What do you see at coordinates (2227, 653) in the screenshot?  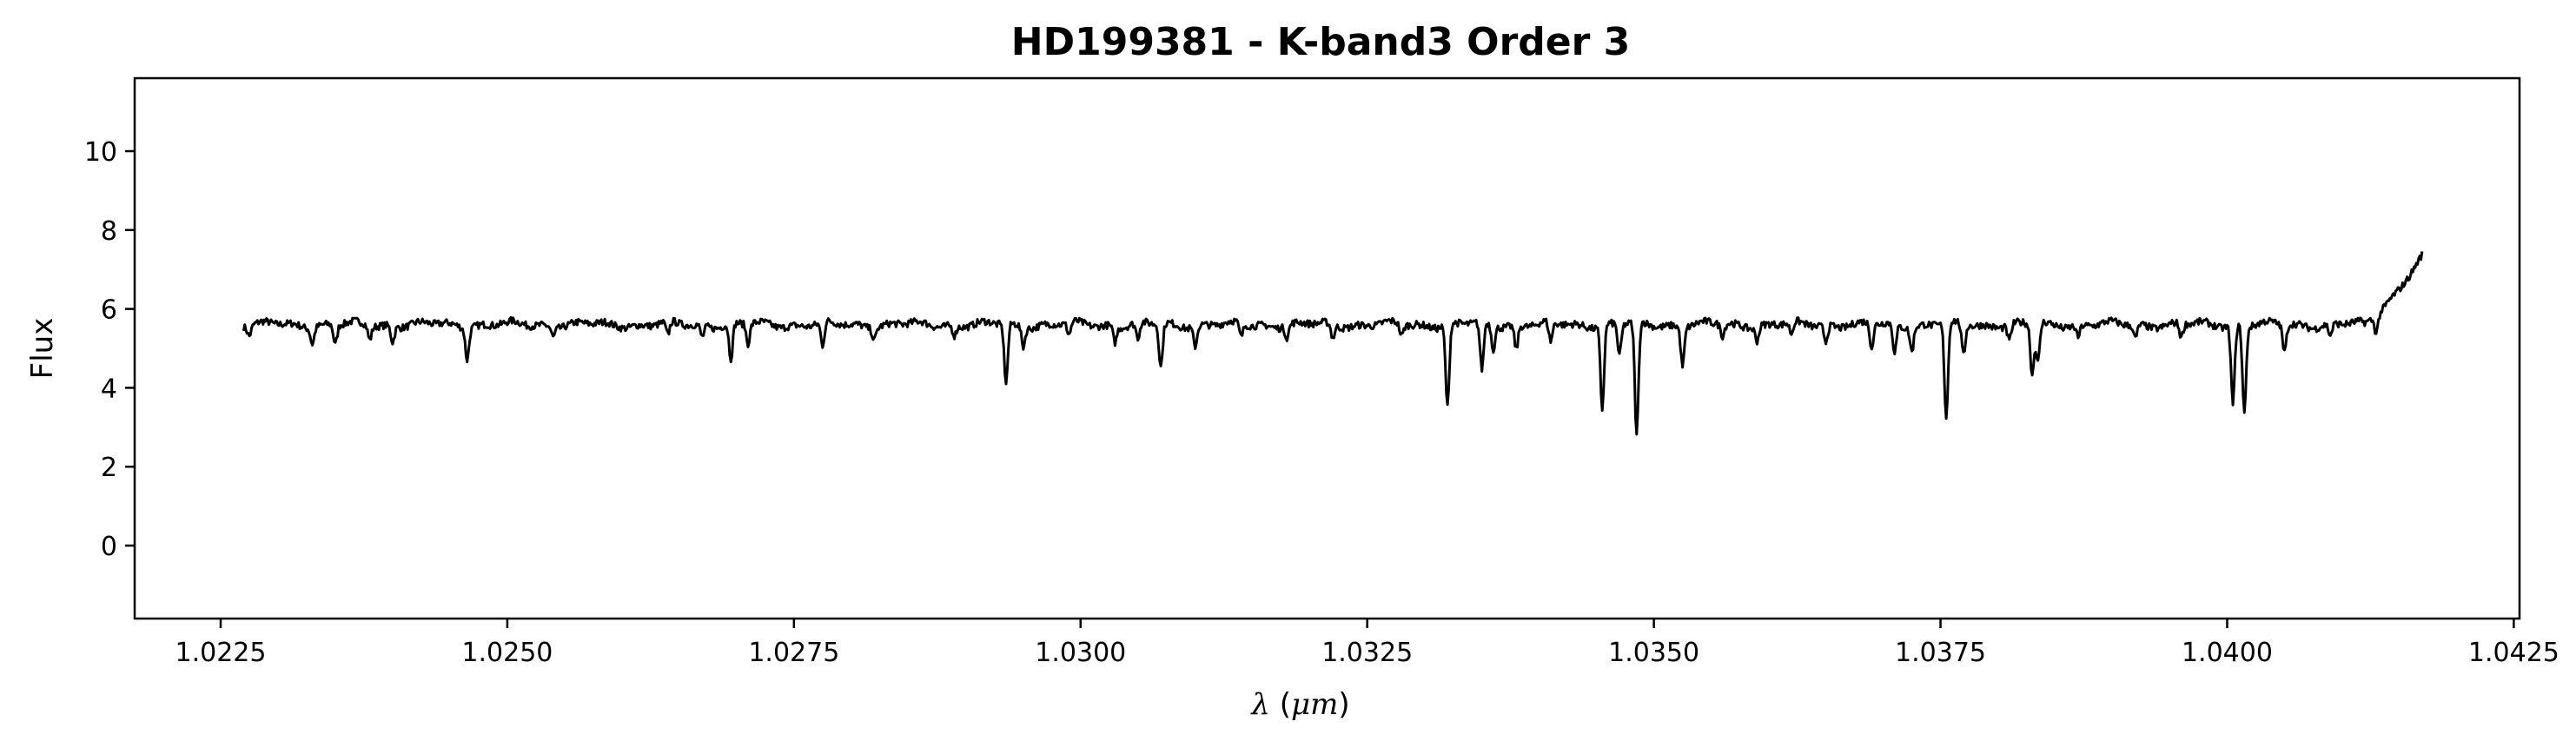 I see `x-tick-label: 1.0400` at bounding box center [2227, 653].